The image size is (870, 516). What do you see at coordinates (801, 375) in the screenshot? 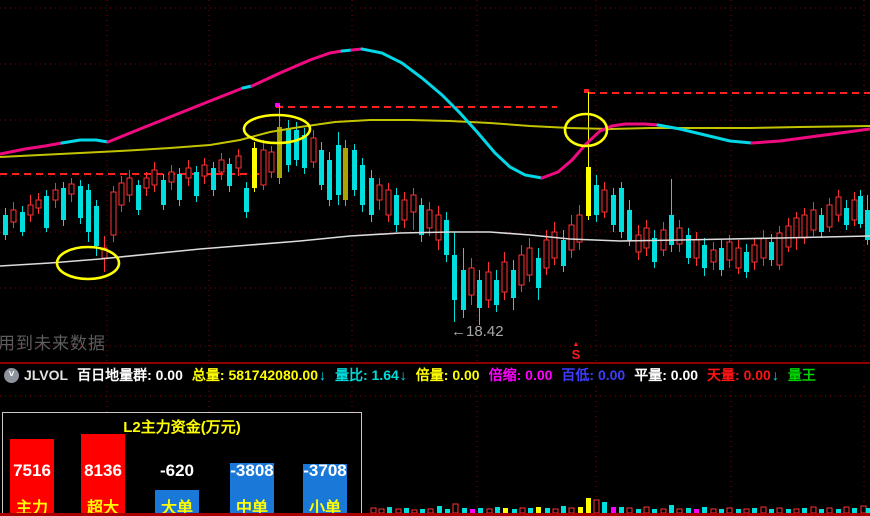
I see `status-item: 量王` at bounding box center [801, 375].